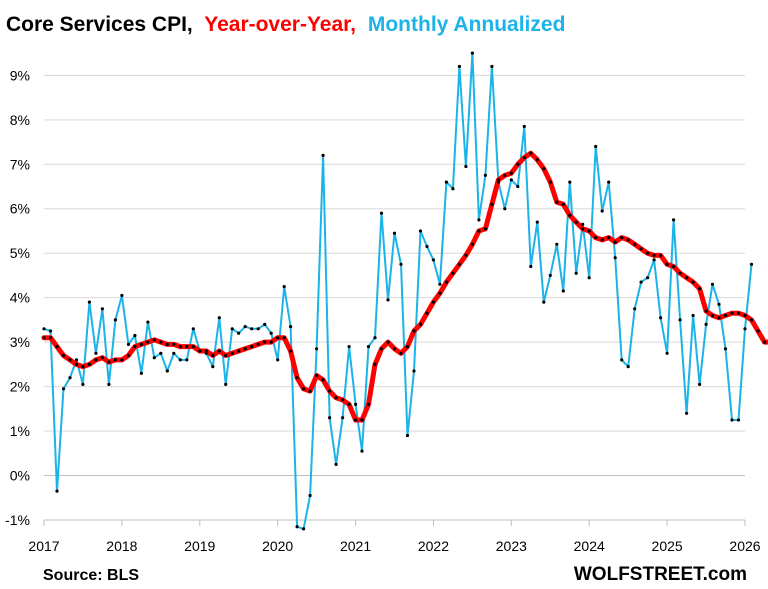 The image size is (768, 589). Describe the element at coordinates (91, 575) in the screenshot. I see `source-note: Source: BLS` at that location.